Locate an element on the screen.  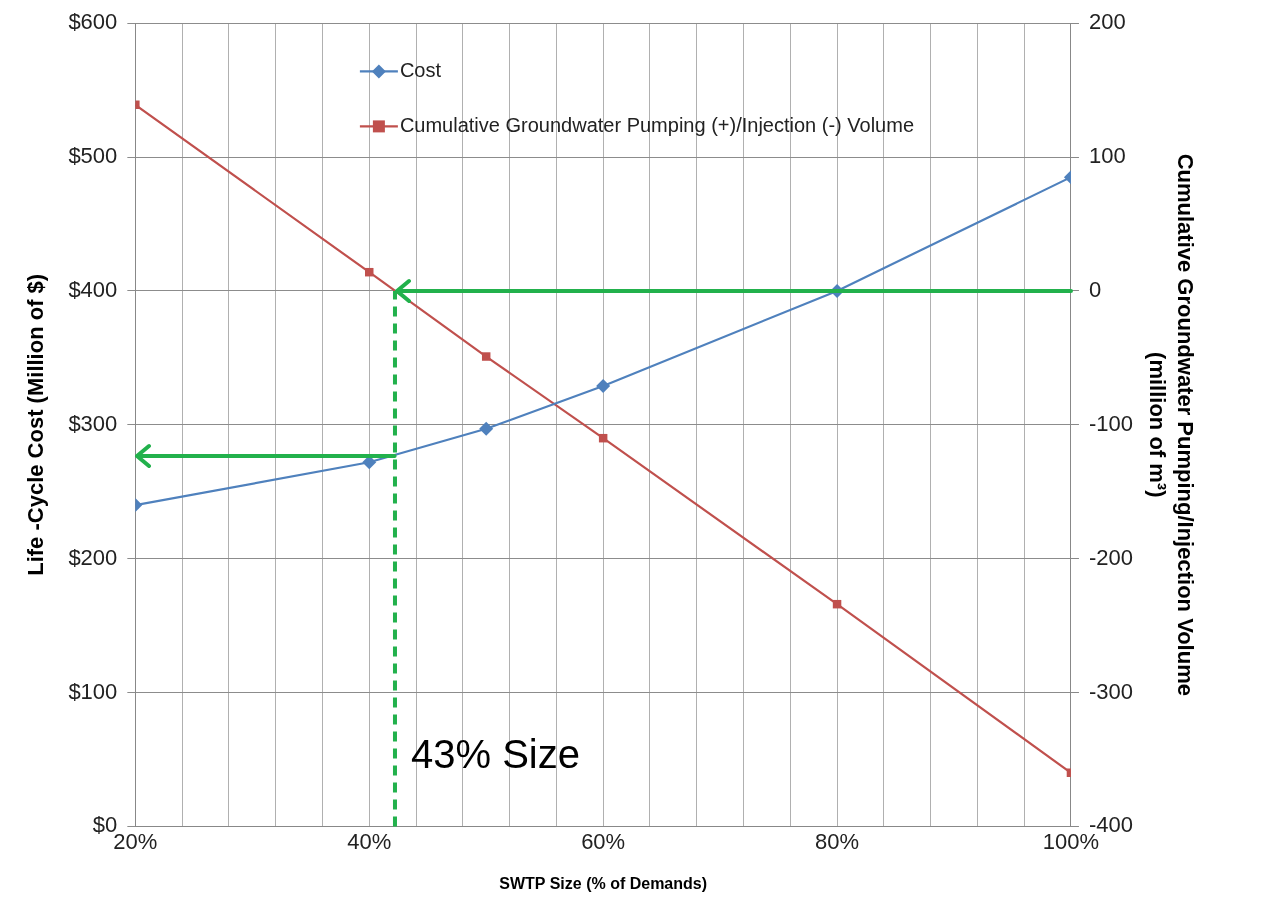
y2-axis-title: Cumulative Groundwater Pumping/Injection Volume (million of m³) is located at coordinates (1171, 424).